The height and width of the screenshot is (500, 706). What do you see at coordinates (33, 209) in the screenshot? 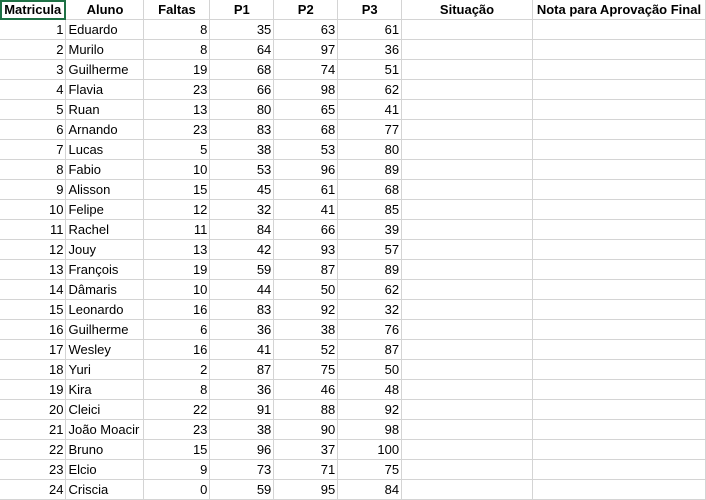
I see `cell-matricula: 10` at bounding box center [33, 209].